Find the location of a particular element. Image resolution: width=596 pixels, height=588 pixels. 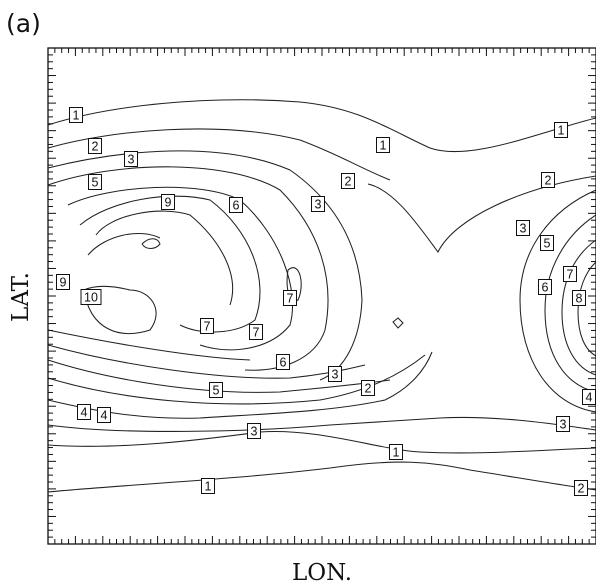

y-axis-label: LAT. is located at coordinates (21, 297).